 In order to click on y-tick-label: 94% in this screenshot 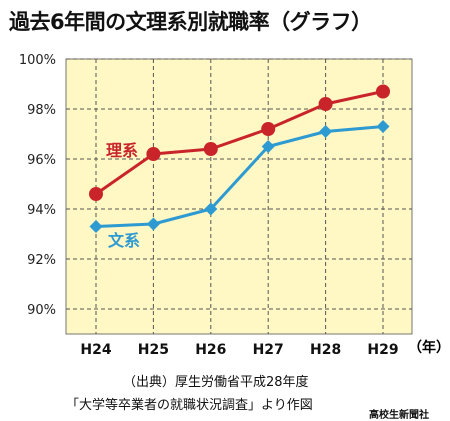, I will do `click(41, 210)`.